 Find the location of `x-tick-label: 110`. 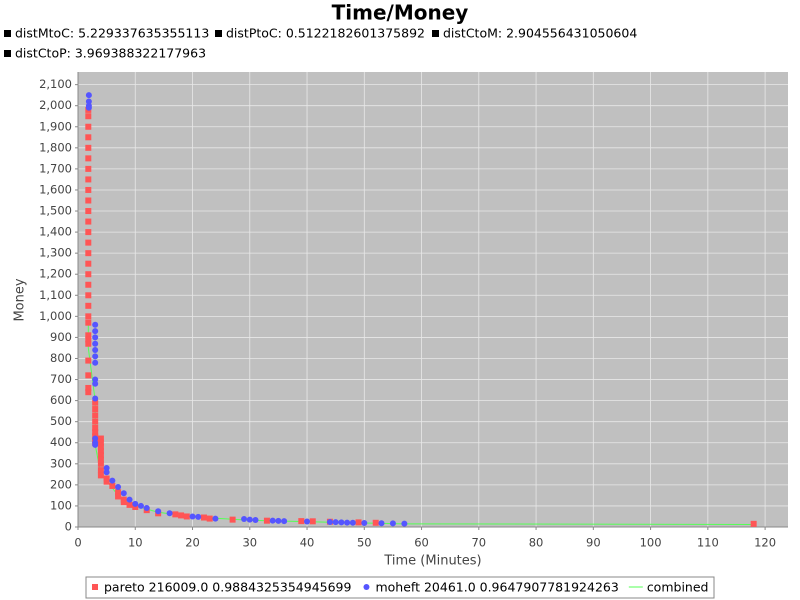

x-tick-label: 110 is located at coordinates (708, 543).